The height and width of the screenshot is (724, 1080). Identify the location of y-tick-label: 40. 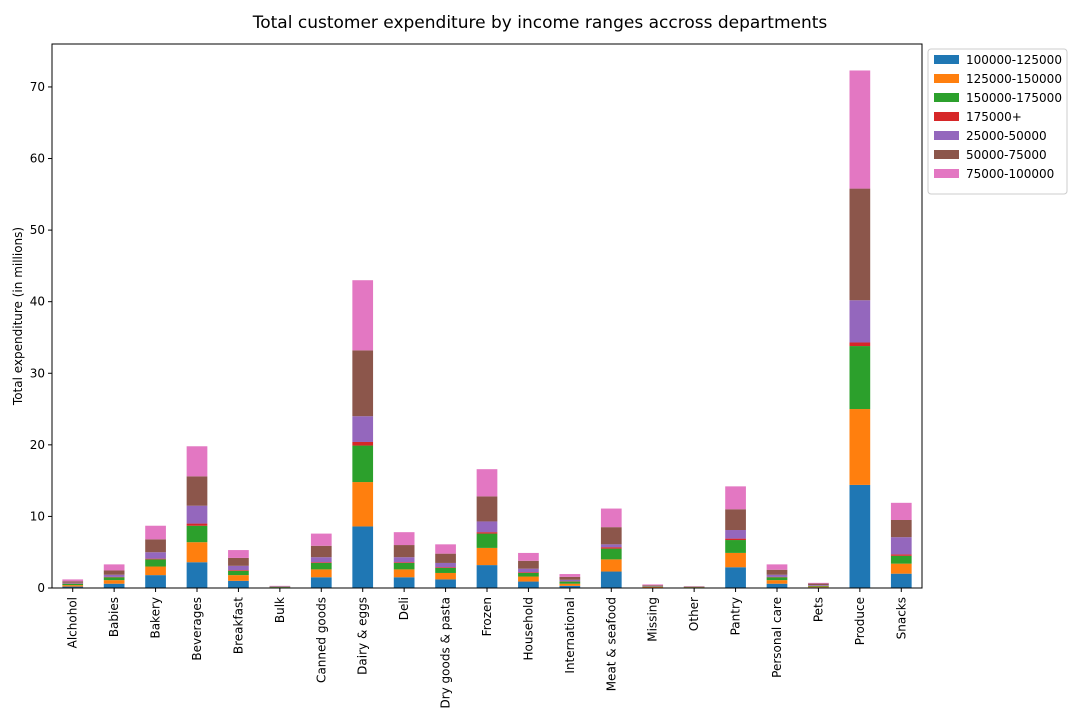
(37, 302).